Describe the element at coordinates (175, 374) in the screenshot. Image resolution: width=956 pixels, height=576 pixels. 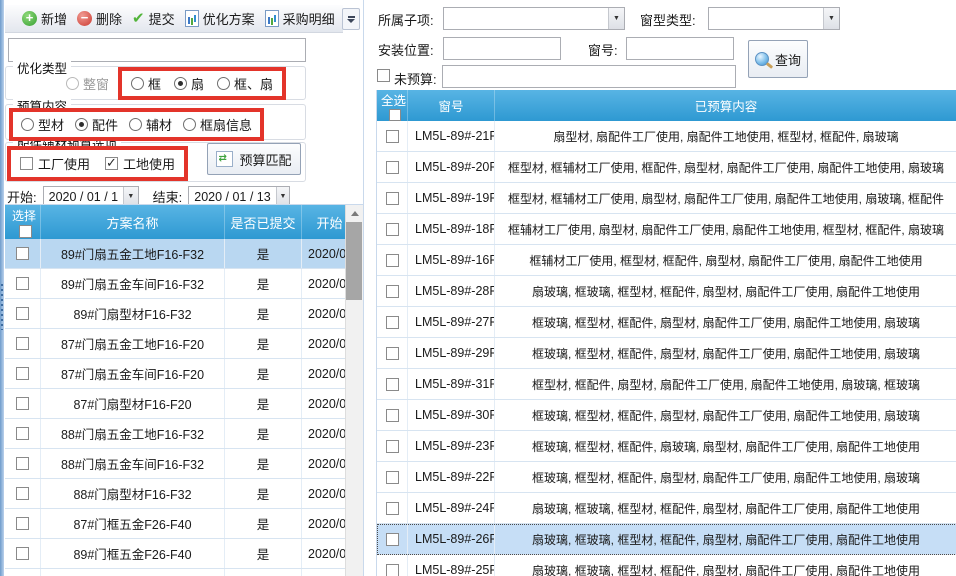
I see `plan-table-row: 87#门扇五金车间F16-F20 是 2020/0` at that location.